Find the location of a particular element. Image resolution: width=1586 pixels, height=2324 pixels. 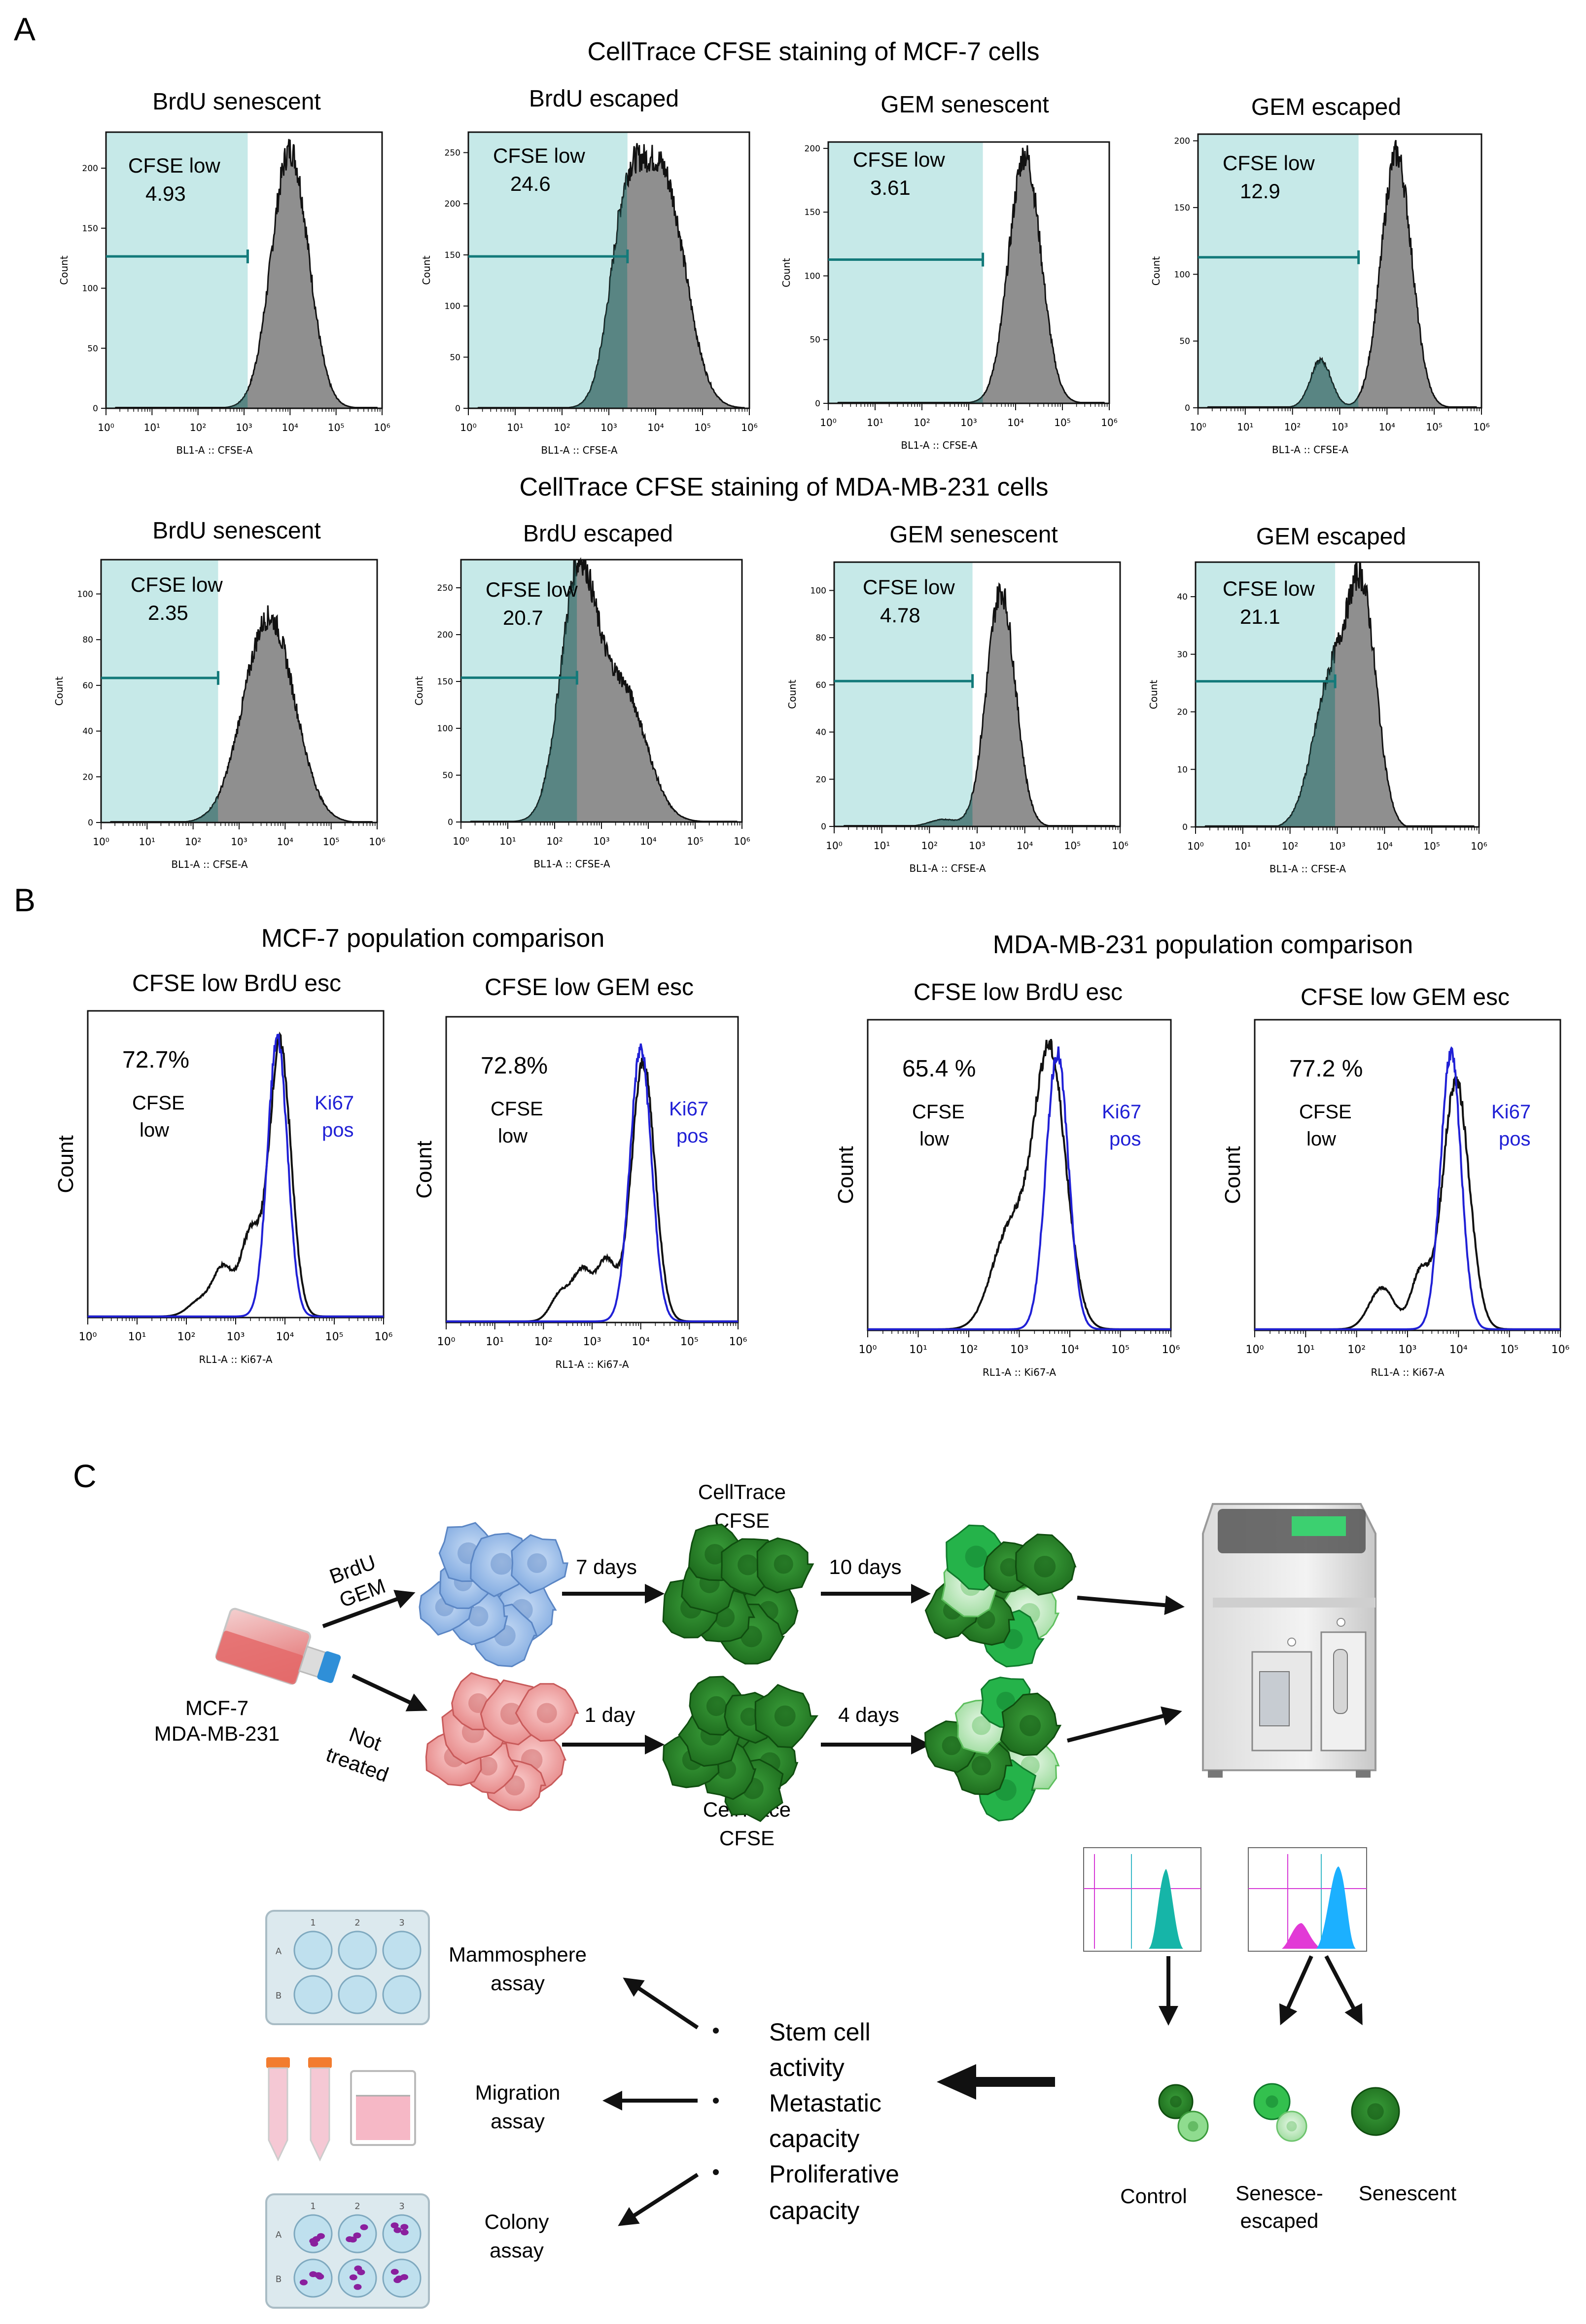

legend-cfse-low: low is located at coordinates (934, 1139).